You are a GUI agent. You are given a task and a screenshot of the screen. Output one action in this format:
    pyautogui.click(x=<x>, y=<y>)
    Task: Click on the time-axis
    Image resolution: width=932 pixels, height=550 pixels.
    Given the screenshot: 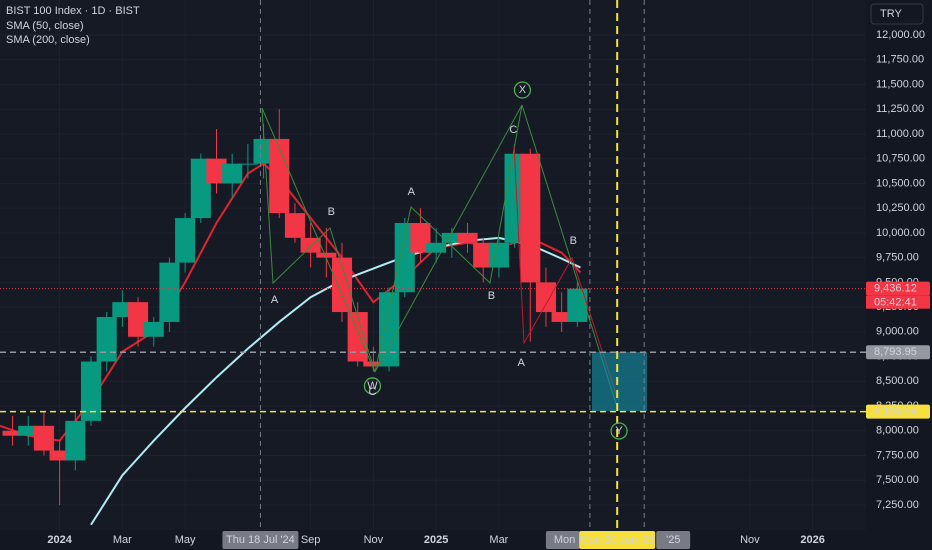 What is the action you would take?
    pyautogui.click(x=466, y=540)
    